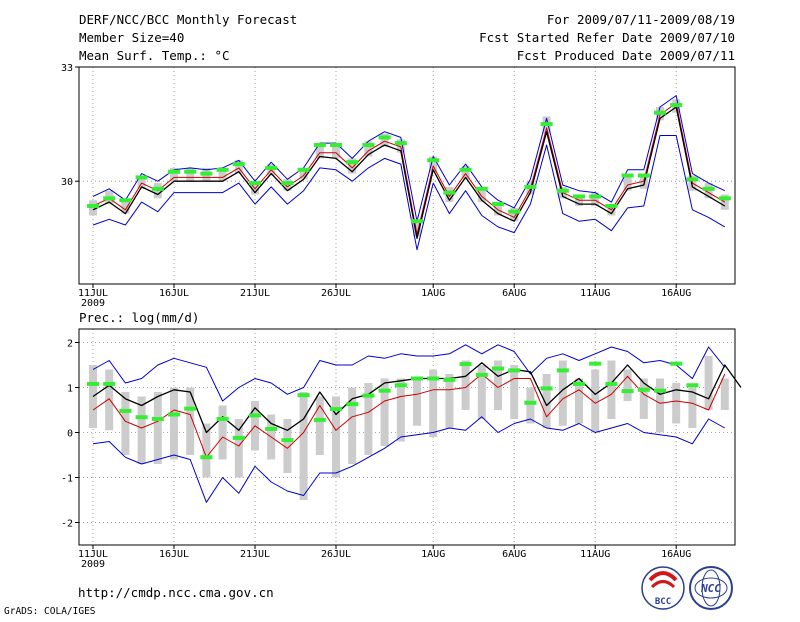 The image size is (800, 622). What do you see at coordinates (93, 303) in the screenshot?
I see `temp-xtick-sublabel: 2009` at bounding box center [93, 303].